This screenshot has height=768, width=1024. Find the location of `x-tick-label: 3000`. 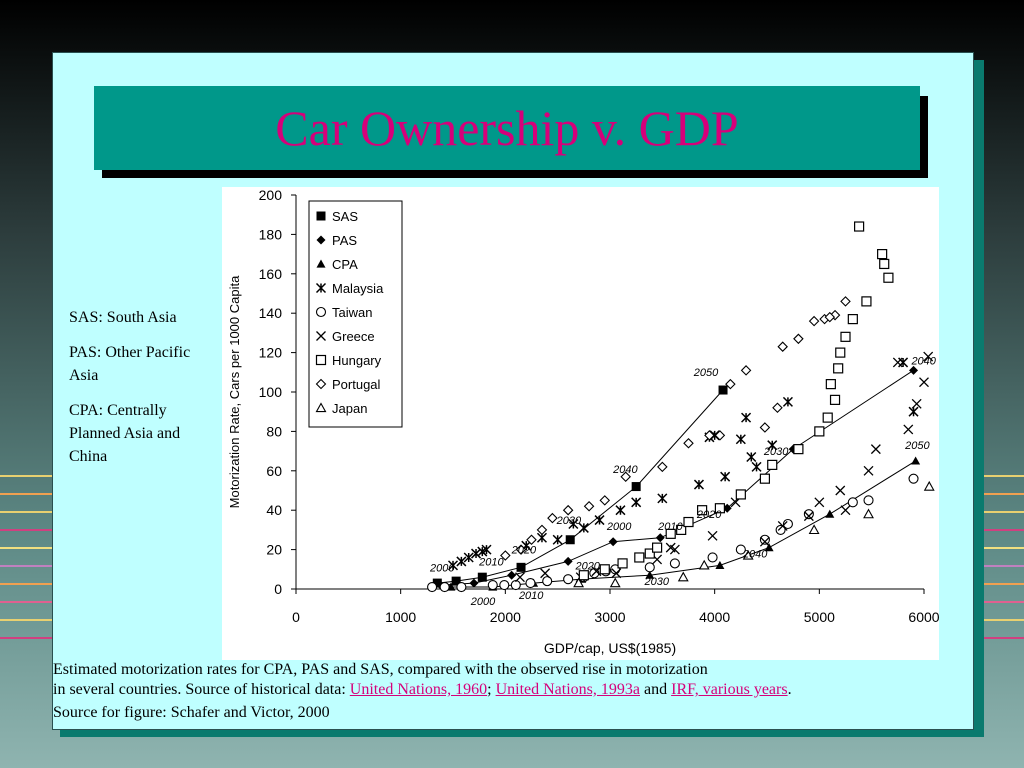

x-tick-label: 3000 is located at coordinates (609, 617).